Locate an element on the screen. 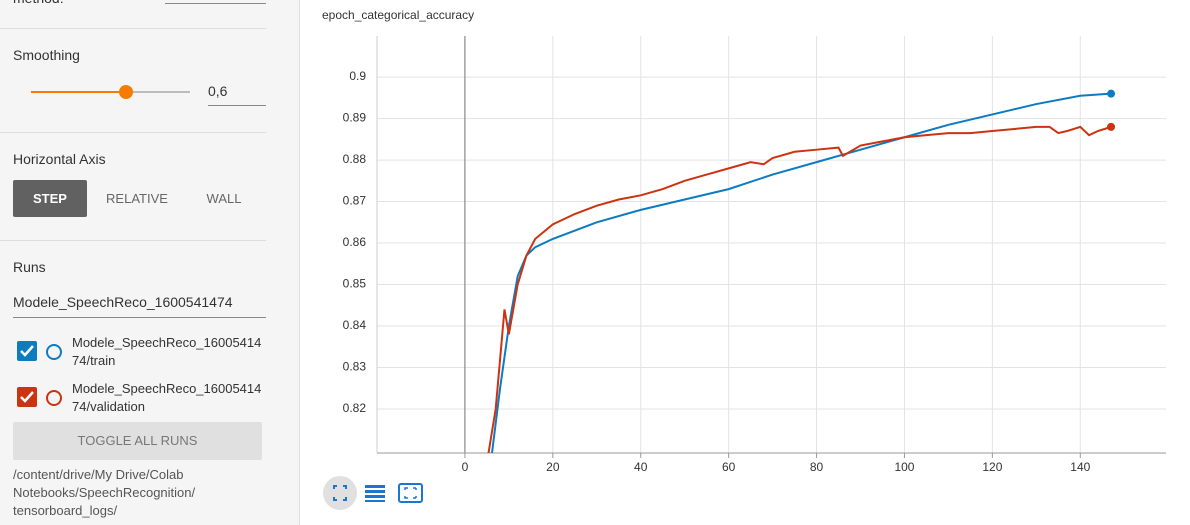 The image size is (1190, 525). y-tick-label: 0.87 is located at coordinates (355, 201).